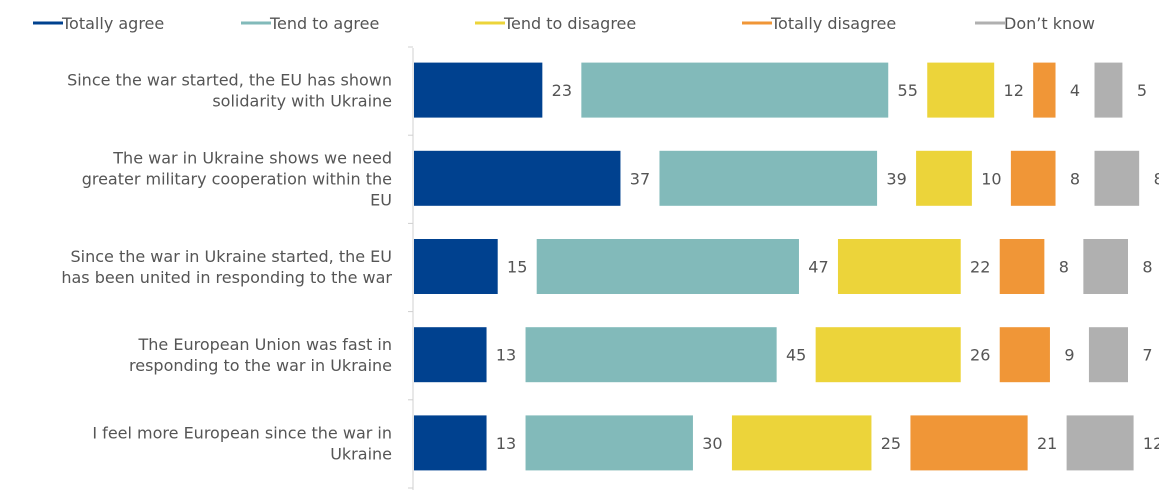 This screenshot has height=491, width=1159. I want to click on category-label-line: responding to the war in Ukraine, so click(260, 365).